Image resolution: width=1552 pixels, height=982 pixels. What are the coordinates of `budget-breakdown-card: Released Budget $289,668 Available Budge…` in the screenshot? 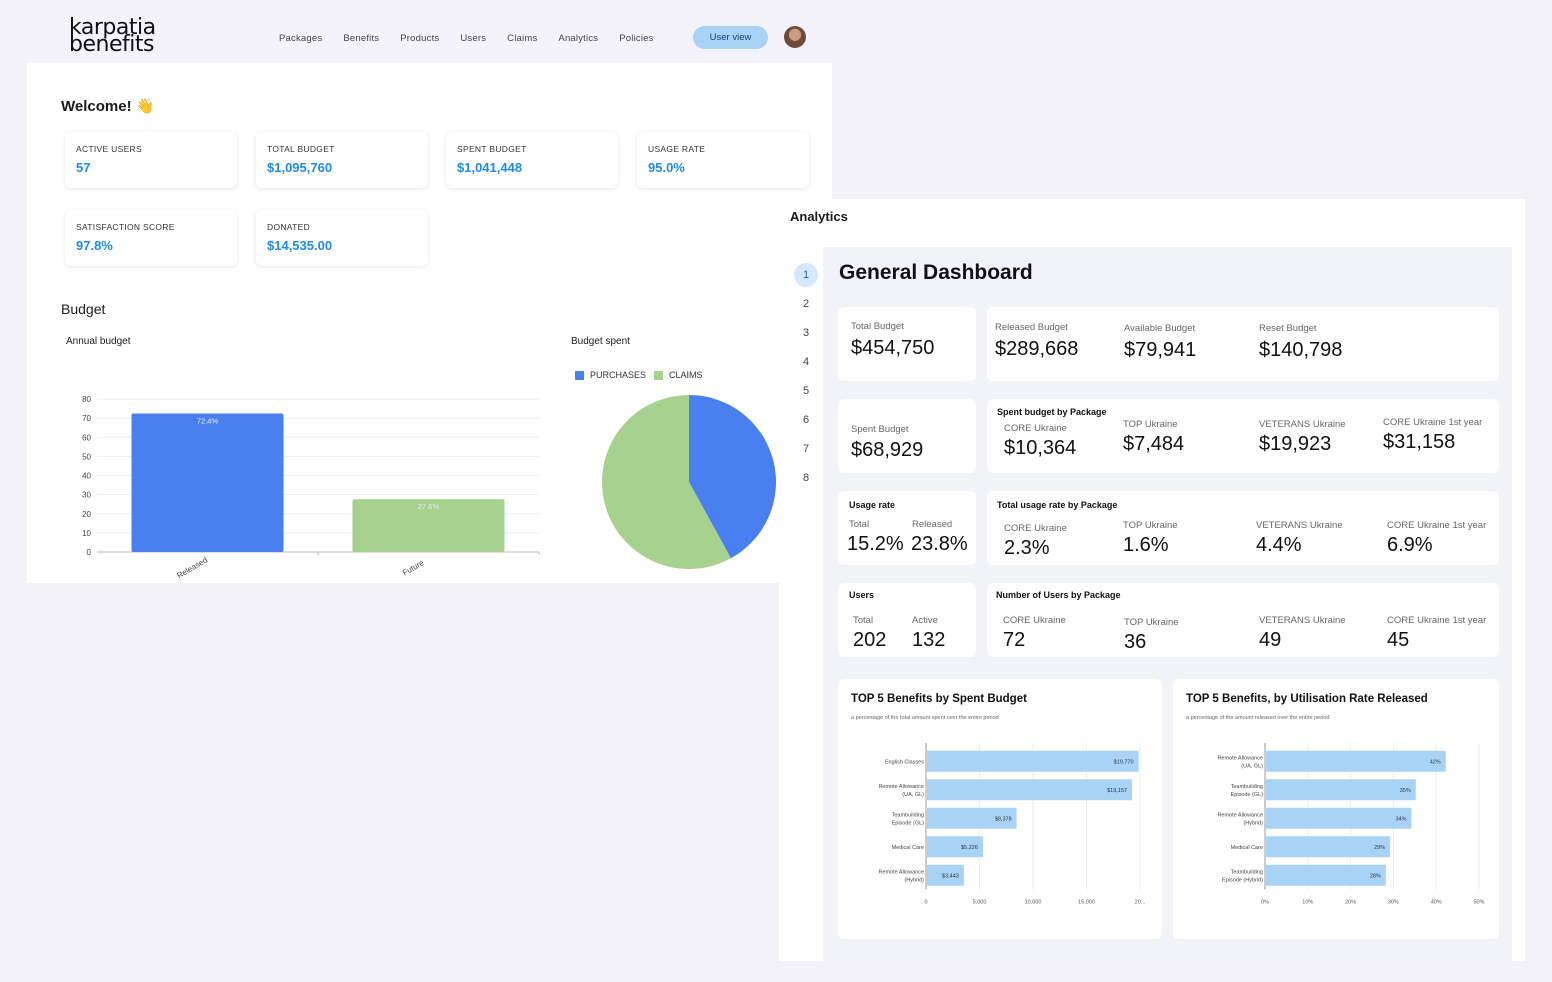 It's located at (1243, 344).